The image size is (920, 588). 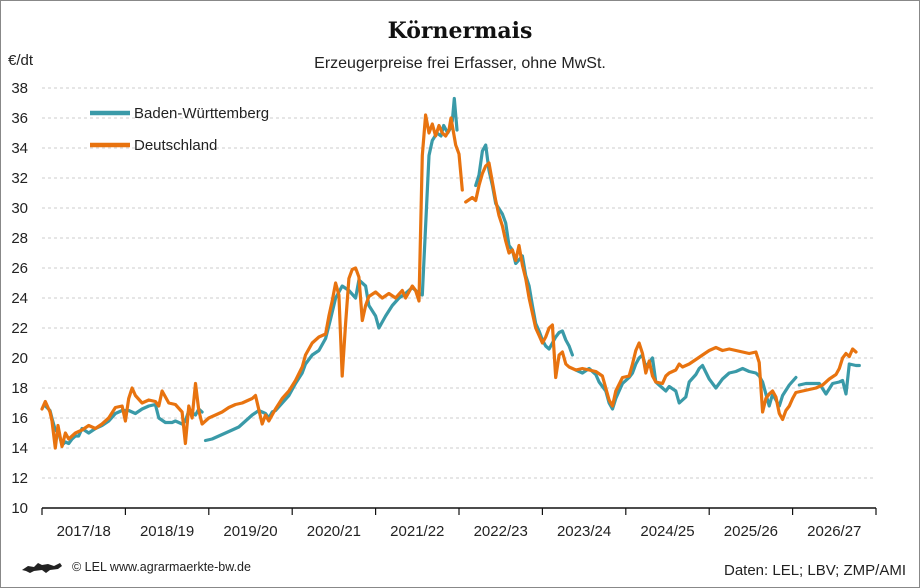 What do you see at coordinates (584, 531) in the screenshot?
I see `x-tick-label: 2023/24` at bounding box center [584, 531].